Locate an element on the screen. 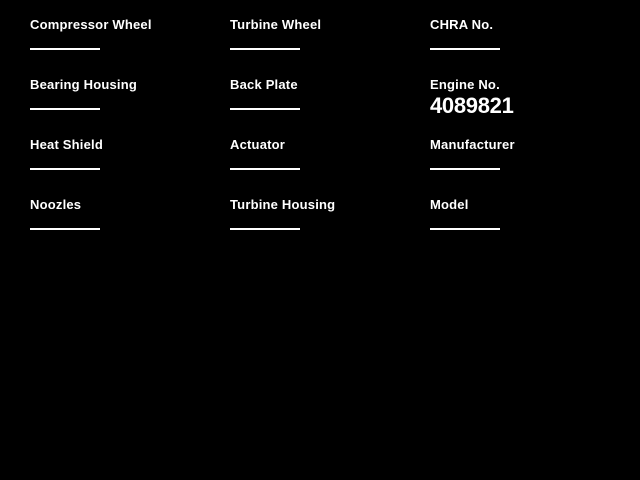  field-compressor-wheel: Compressor Wheel is located at coordinates (130, 33).